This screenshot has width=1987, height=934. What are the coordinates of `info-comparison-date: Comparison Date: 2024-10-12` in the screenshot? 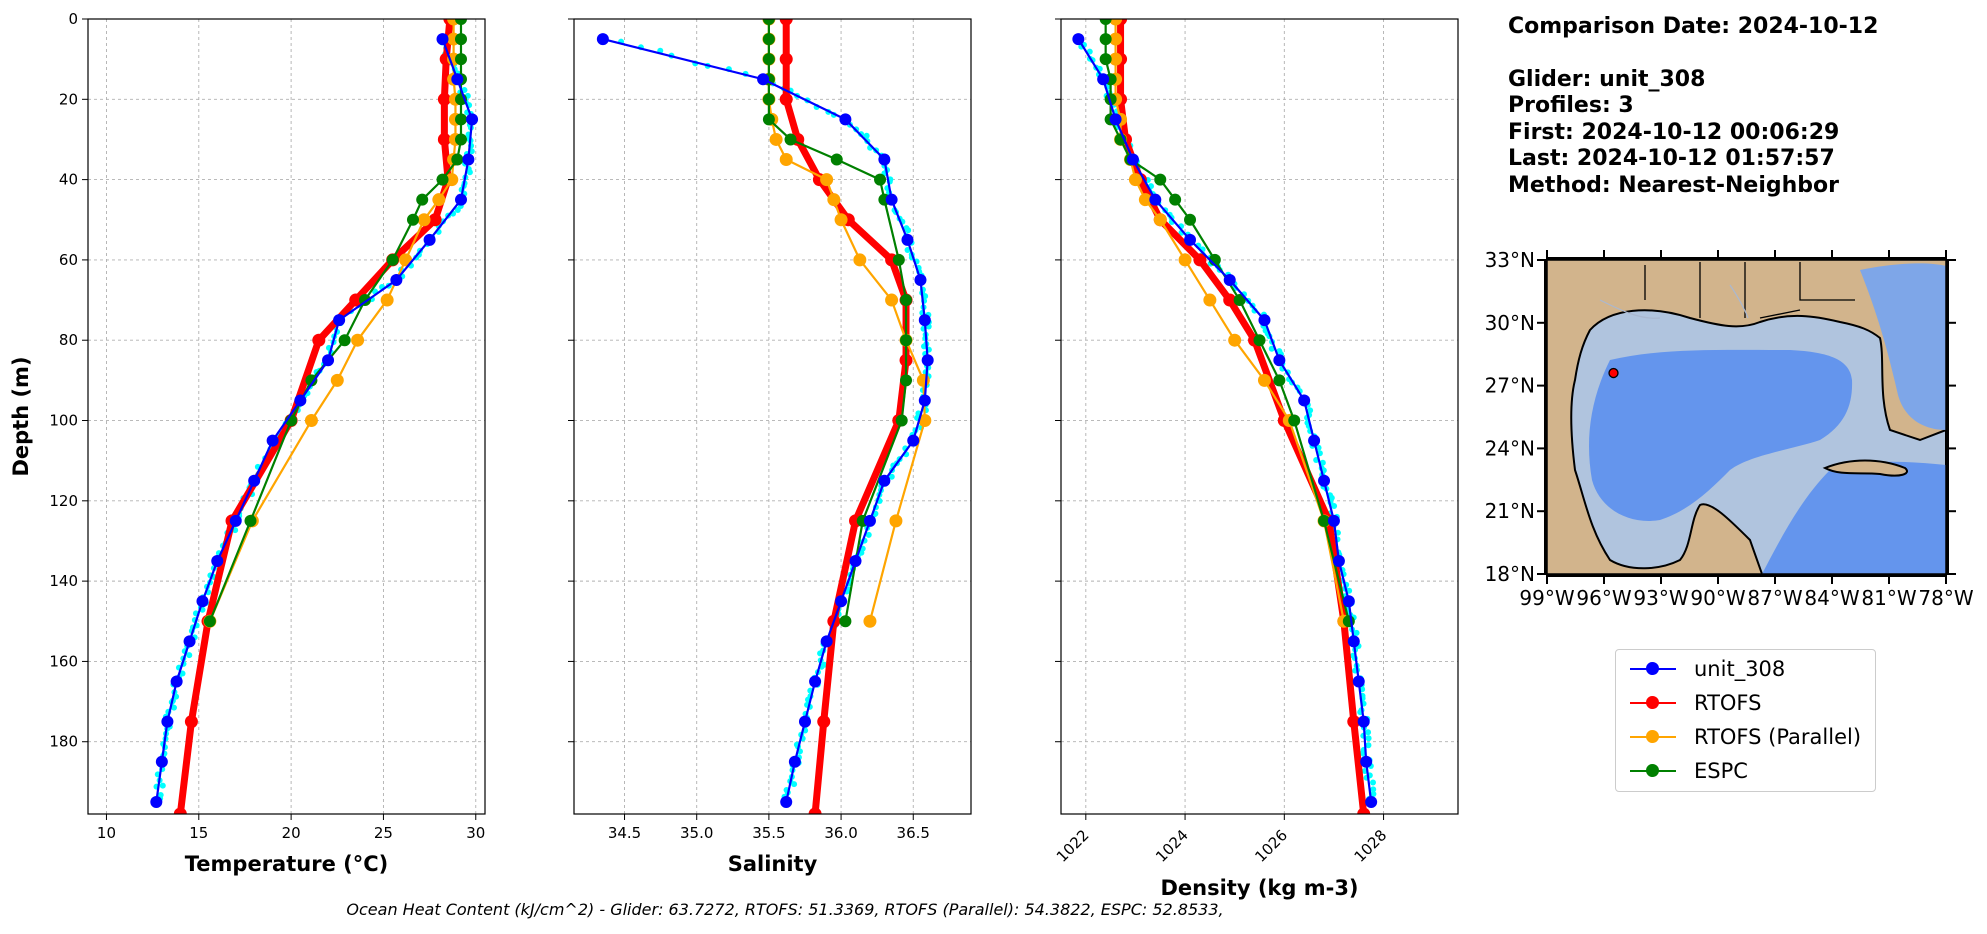 It's located at (1693, 26).